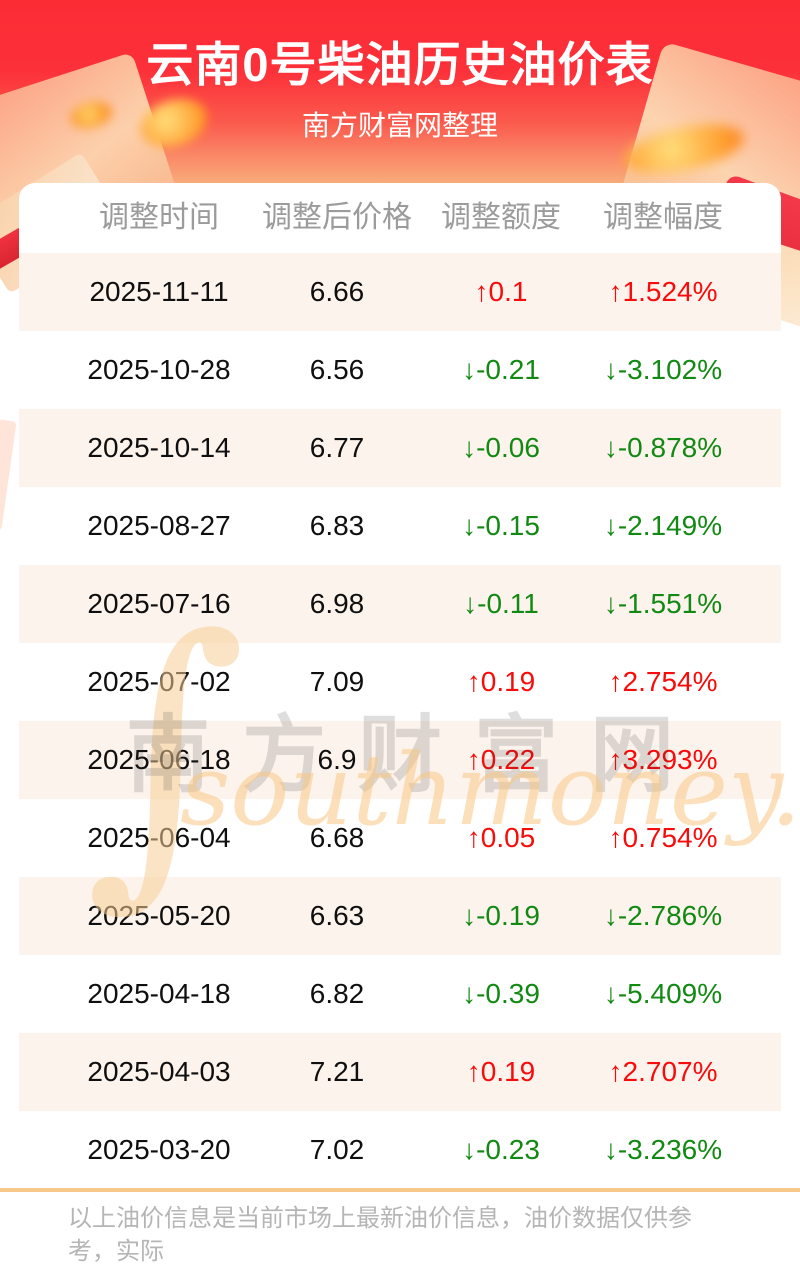 The width and height of the screenshot is (800, 1264). What do you see at coordinates (337, 759) in the screenshot?
I see `row-price: 6.9` at bounding box center [337, 759].